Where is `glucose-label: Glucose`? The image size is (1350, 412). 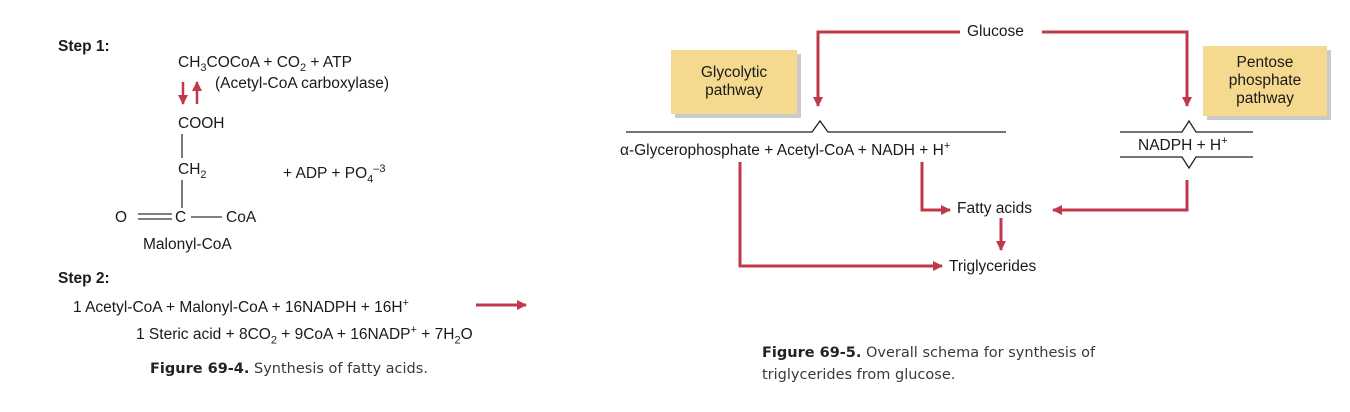 glucose-label: Glucose is located at coordinates (995, 31).